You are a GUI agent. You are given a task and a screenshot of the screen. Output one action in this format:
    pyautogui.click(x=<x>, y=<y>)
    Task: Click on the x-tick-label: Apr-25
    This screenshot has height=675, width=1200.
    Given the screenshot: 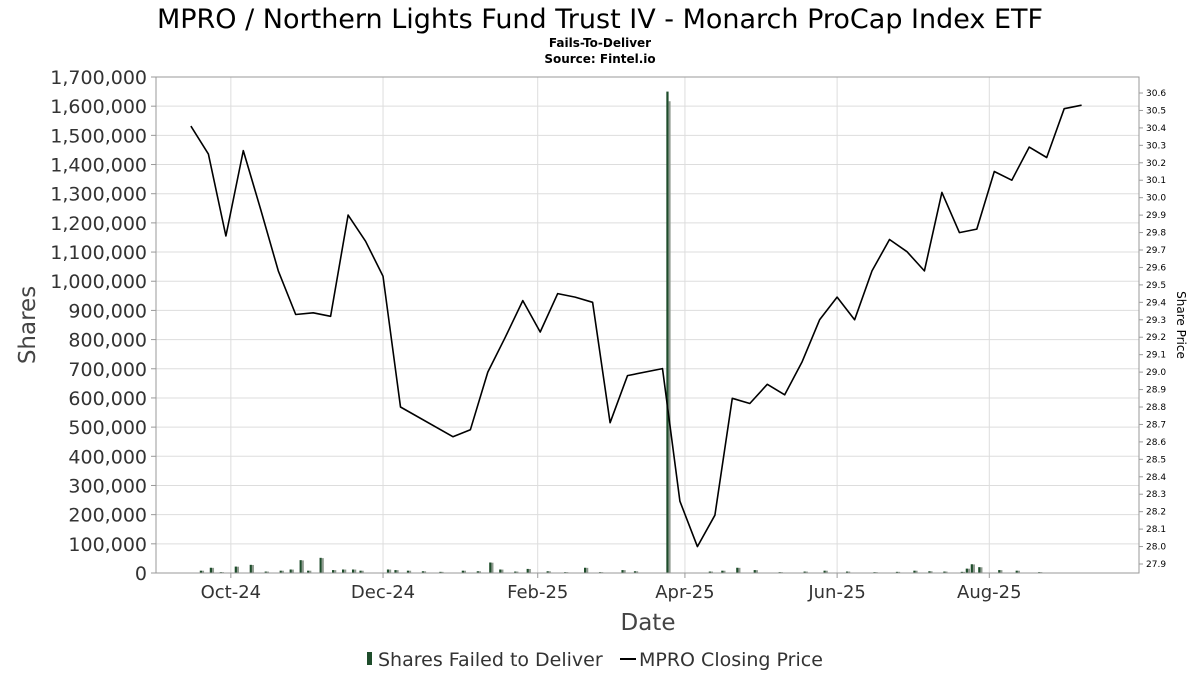 What is the action you would take?
    pyautogui.click(x=684, y=592)
    